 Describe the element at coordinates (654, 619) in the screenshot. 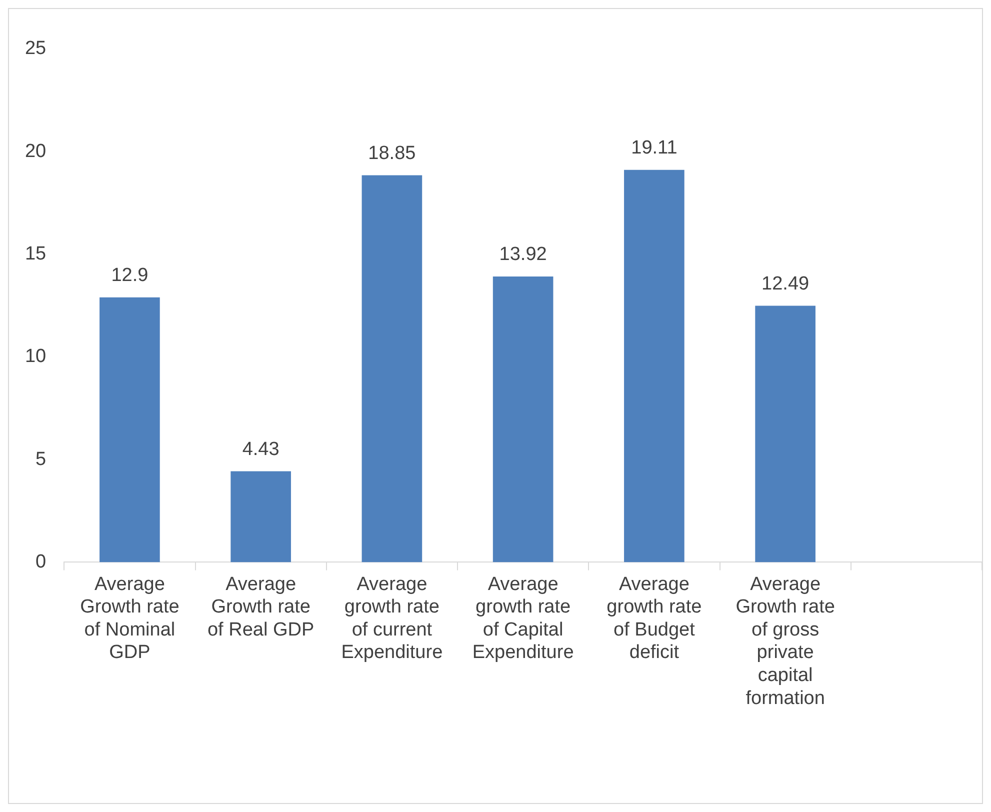

I see `x-tick-label: Average growth rate of Budget deficit` at that location.